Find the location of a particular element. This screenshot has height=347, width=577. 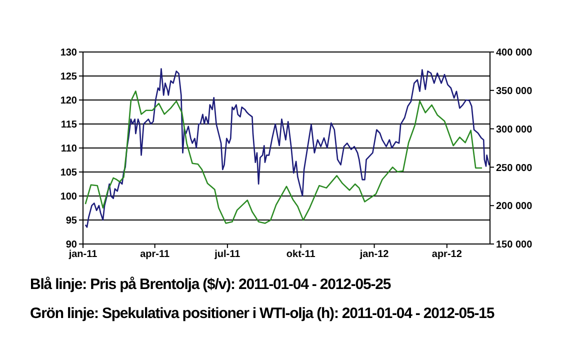

y-tick-label: 125 is located at coordinates (69, 77).